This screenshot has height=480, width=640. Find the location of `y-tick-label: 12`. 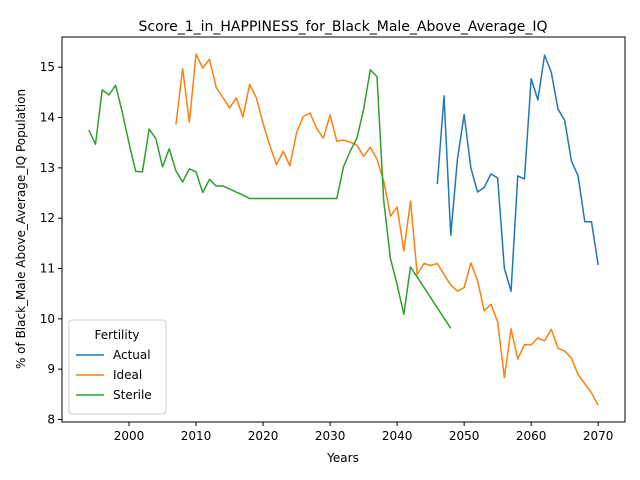

y-tick-label: 12 is located at coordinates (47, 218).